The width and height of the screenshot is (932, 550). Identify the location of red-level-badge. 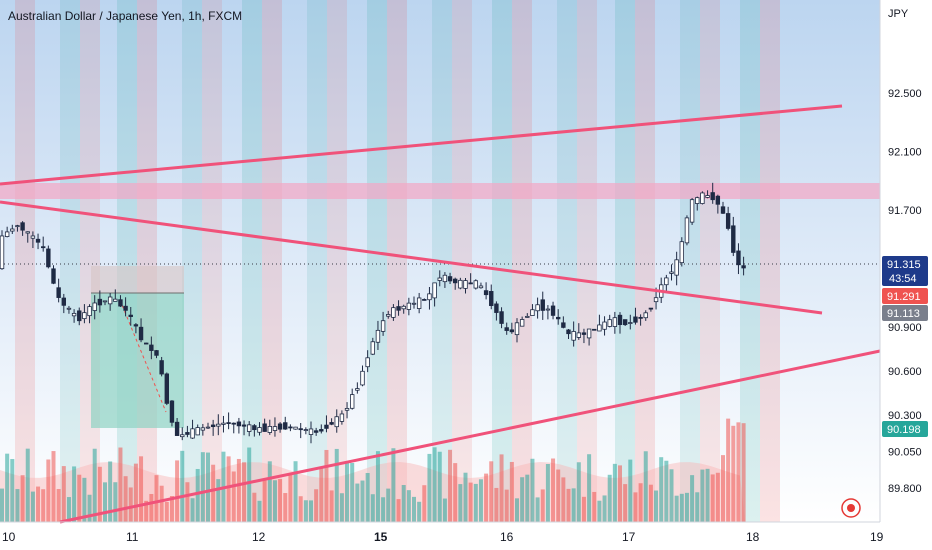
(905, 296).